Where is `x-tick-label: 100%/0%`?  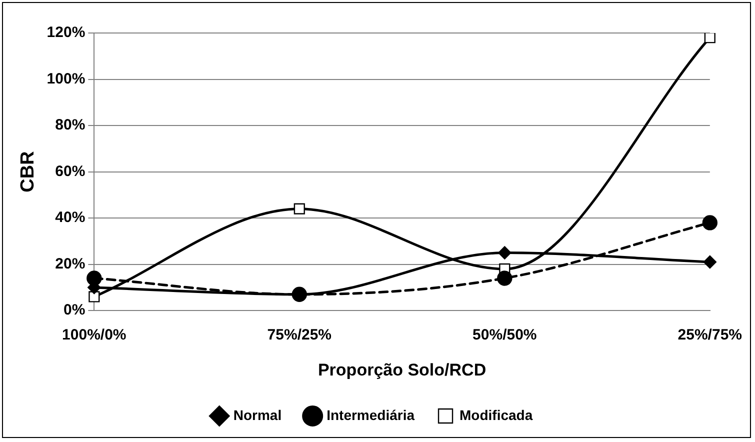 x-tick-label: 100%/0% is located at coordinates (94, 335).